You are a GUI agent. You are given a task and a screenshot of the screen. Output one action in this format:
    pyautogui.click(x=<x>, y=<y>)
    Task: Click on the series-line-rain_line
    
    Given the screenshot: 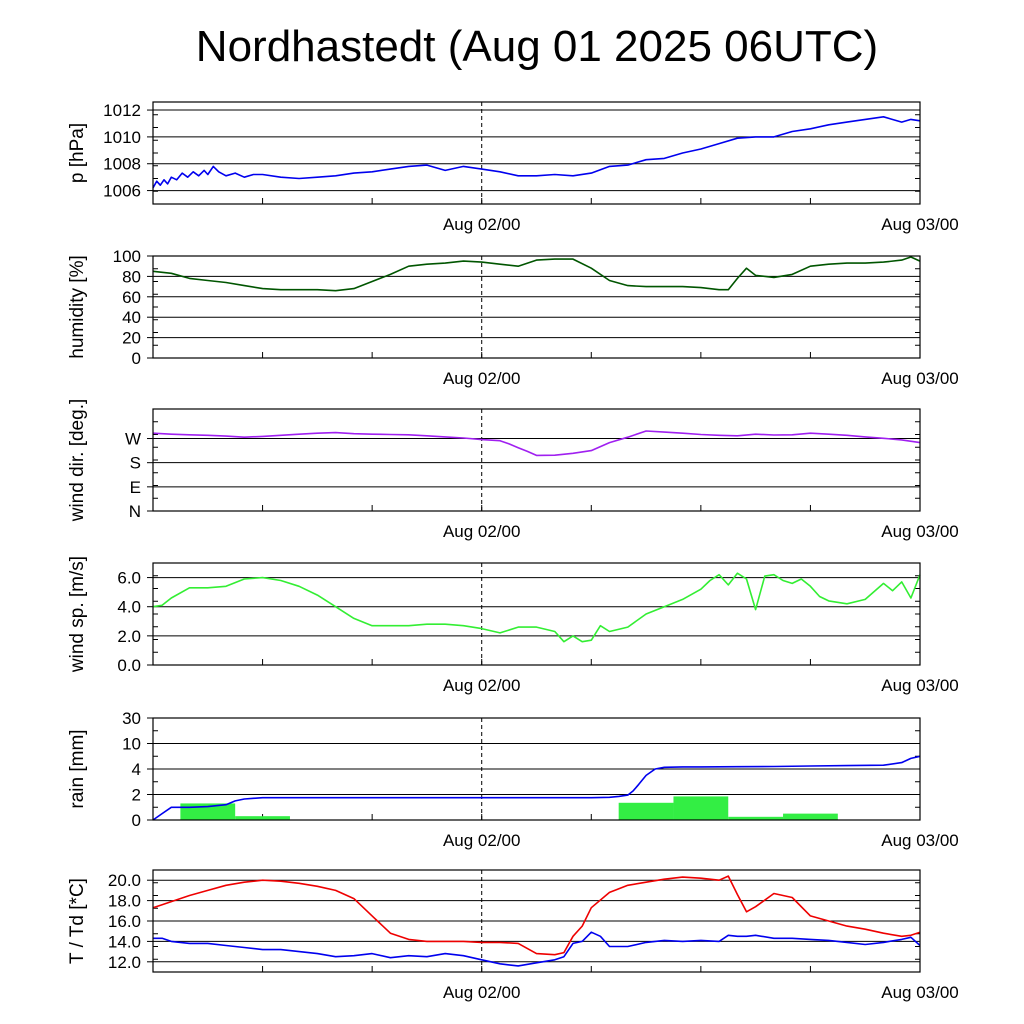 What is the action you would take?
    pyautogui.click(x=536, y=788)
    